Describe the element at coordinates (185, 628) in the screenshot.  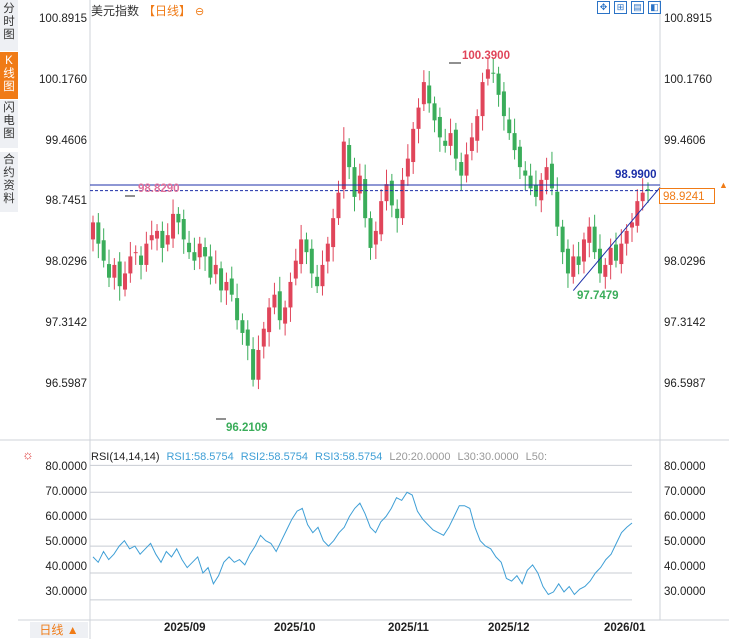
I see `x-tick-label: 2025/09` at that location.